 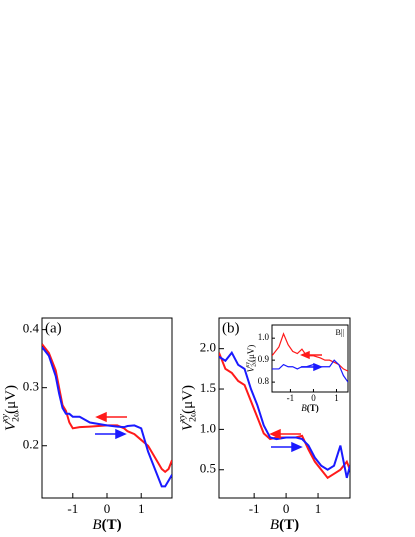 I want to click on y-tick-label: 0.8, so click(x=264, y=381).